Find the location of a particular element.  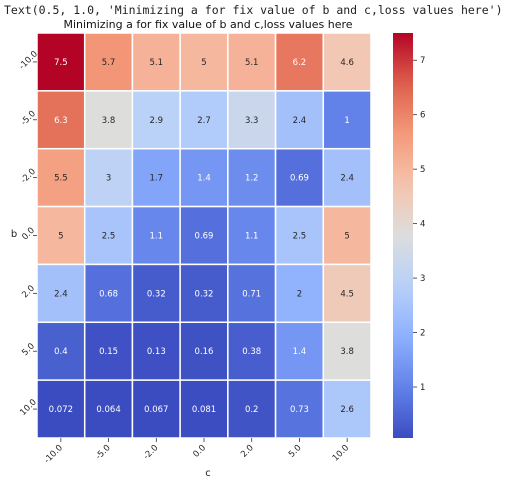

cell-value-label: 2.7 is located at coordinates (204, 121).